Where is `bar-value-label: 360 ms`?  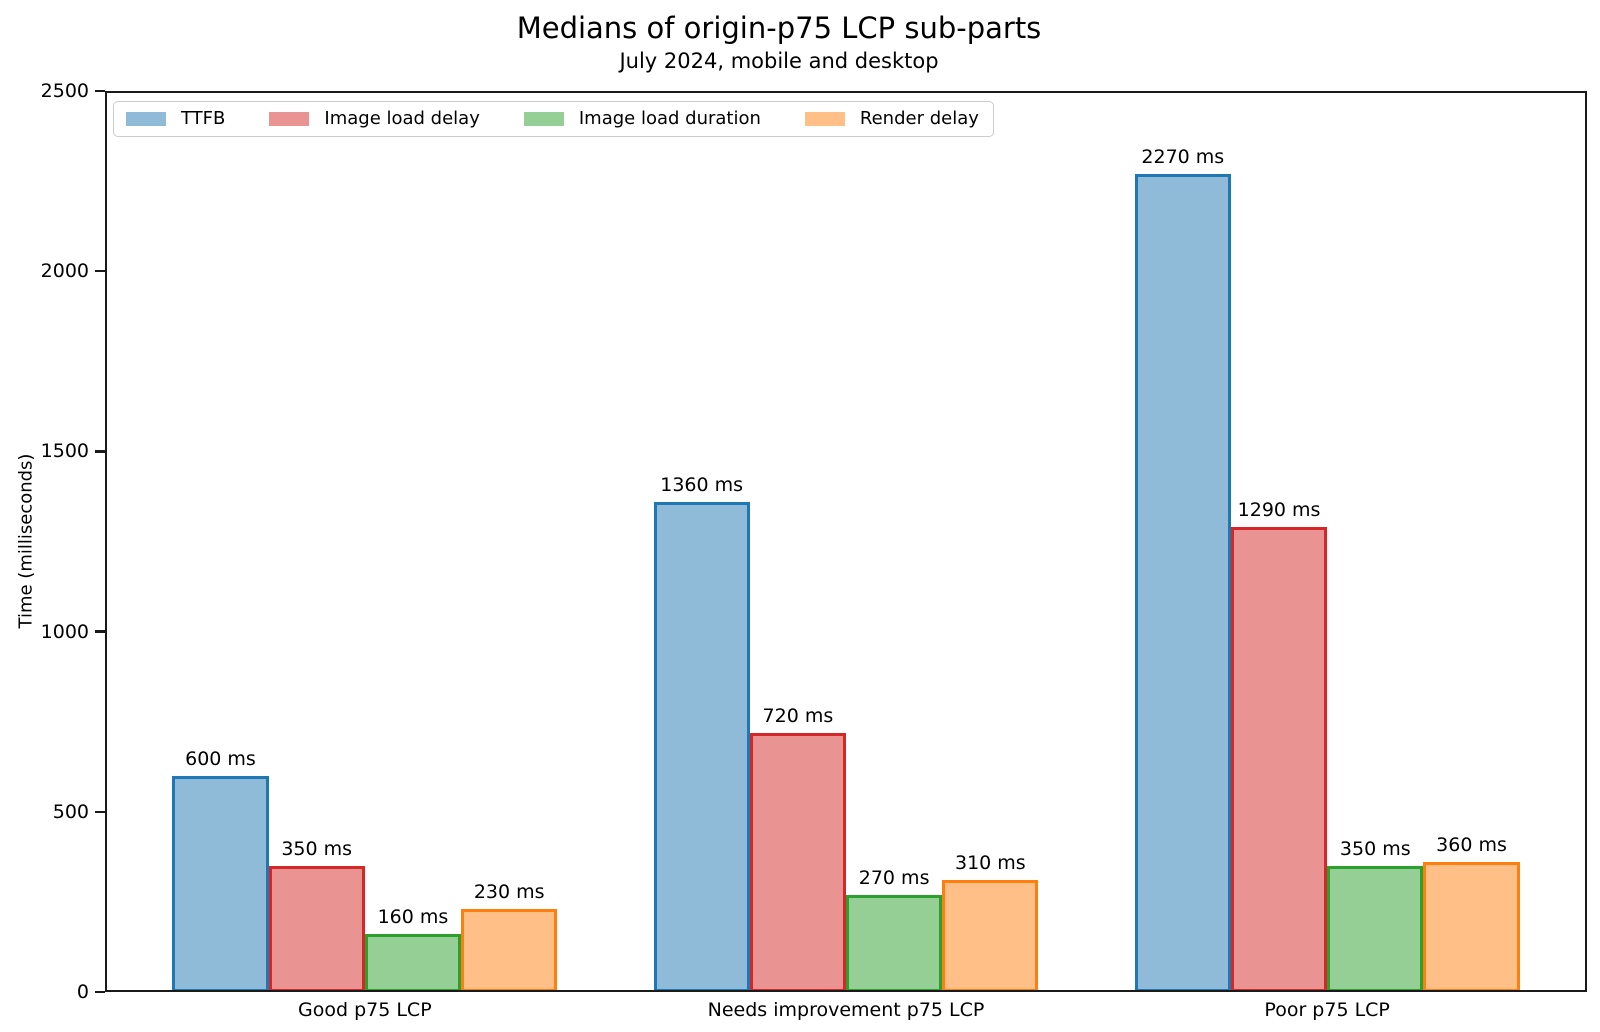 bar-value-label: 360 ms is located at coordinates (1471, 845).